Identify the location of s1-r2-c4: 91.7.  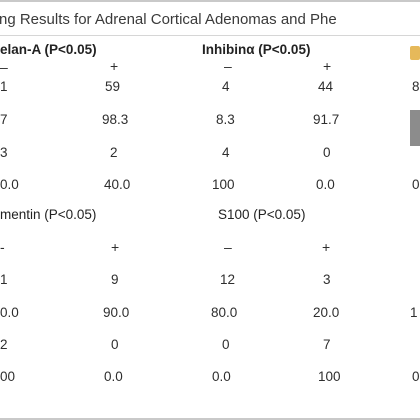
(326, 119).